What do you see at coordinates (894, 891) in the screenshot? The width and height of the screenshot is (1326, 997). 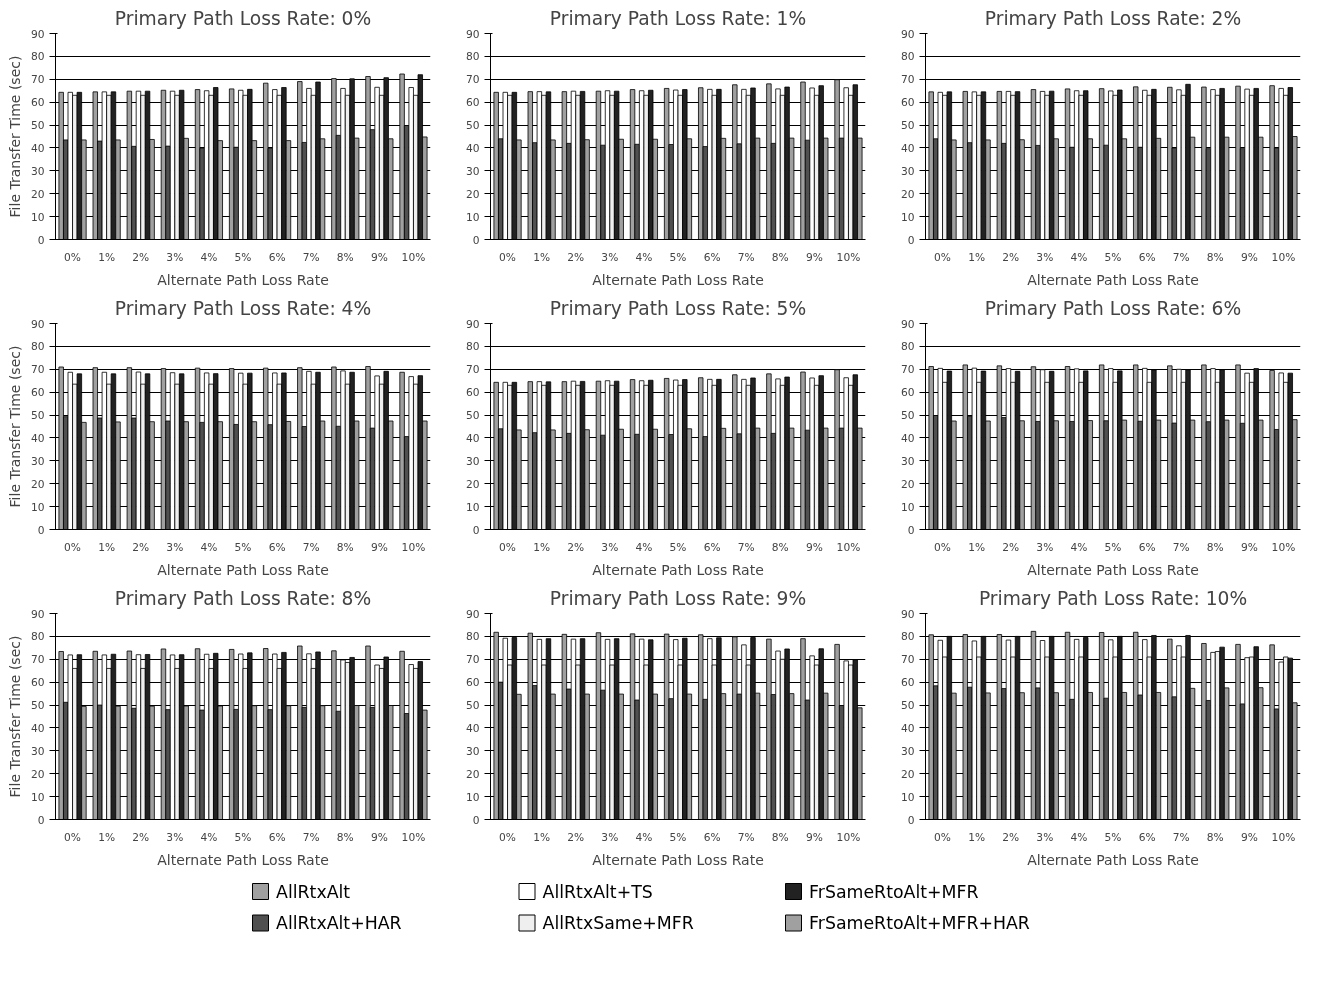 I see `legend-label: FrSameRtoAlt+MFR` at bounding box center [894, 891].